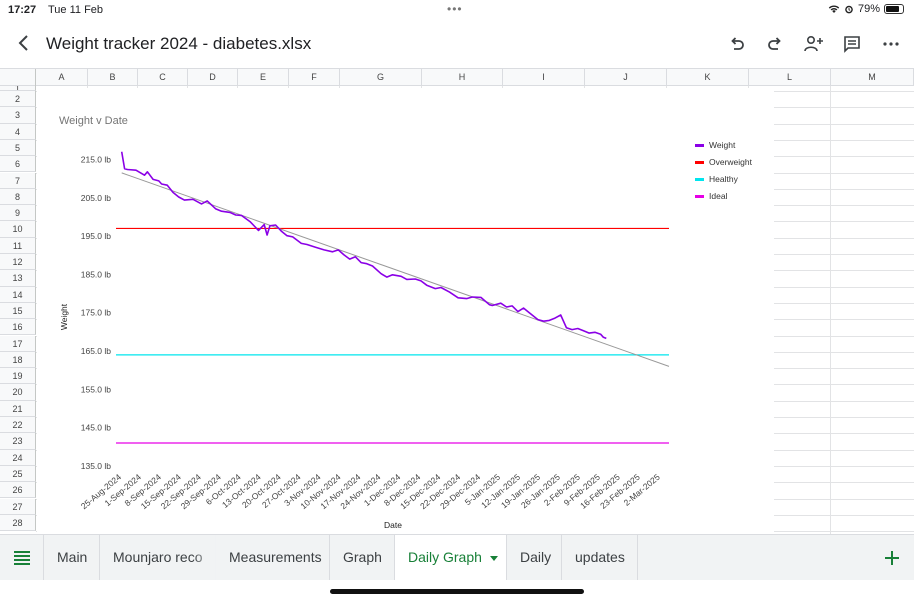  Describe the element at coordinates (724, 179) in the screenshot. I see `legend-label-healthy: Healthy` at that location.